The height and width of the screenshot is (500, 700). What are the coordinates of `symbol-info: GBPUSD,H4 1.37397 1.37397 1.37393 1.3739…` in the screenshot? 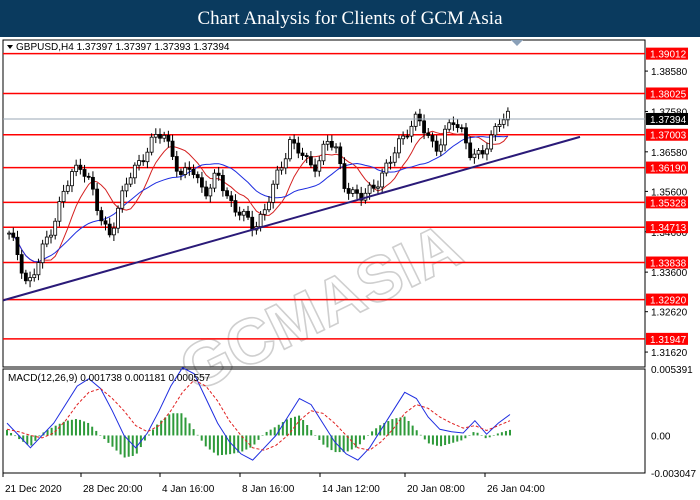 It's located at (123, 47).